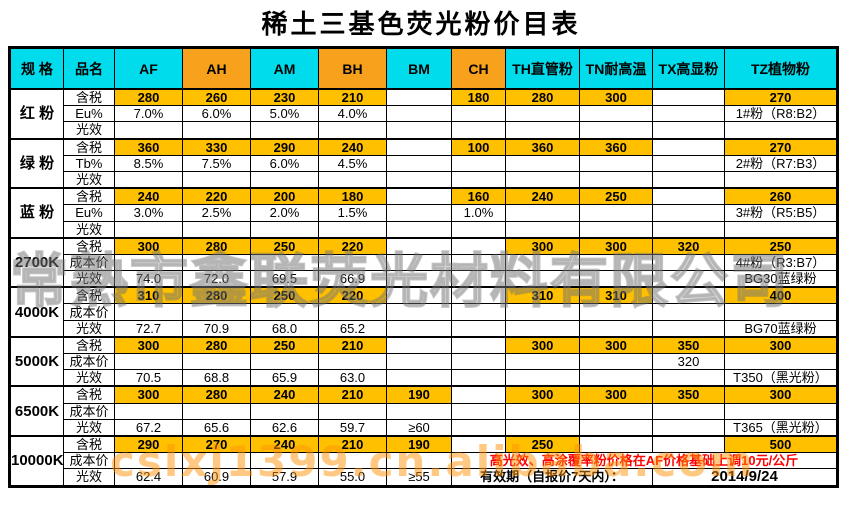  I want to click on data-cell: 3.0%, so click(148, 213).